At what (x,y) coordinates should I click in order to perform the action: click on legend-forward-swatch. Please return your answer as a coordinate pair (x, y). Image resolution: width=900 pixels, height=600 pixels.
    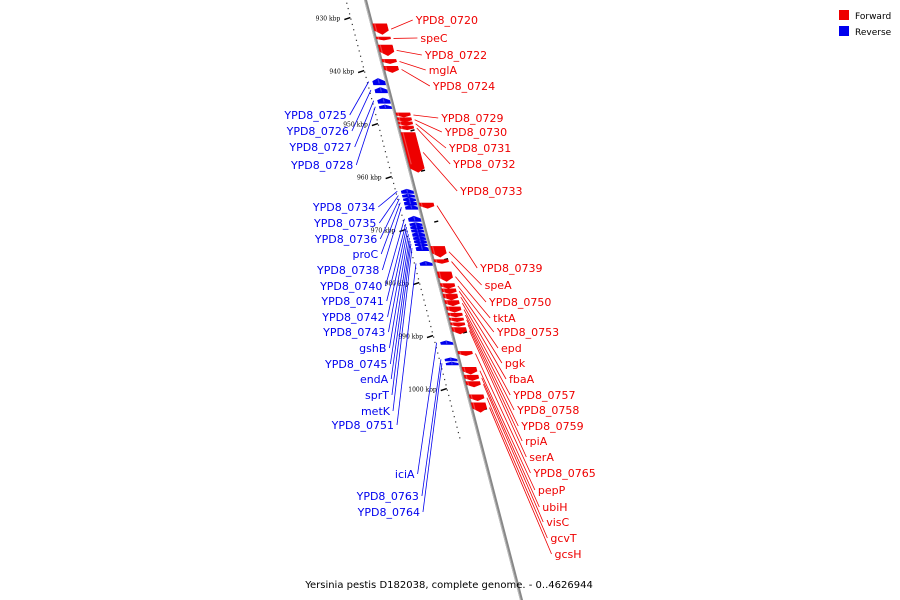
    Looking at the image, I should click on (844, 15).